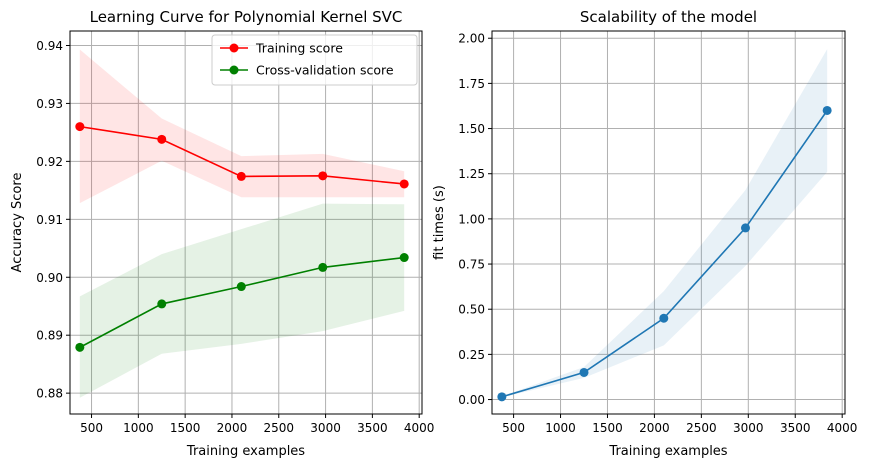 The width and height of the screenshot is (872, 468). I want to click on y-tick-label: 1.50, so click(471, 129).